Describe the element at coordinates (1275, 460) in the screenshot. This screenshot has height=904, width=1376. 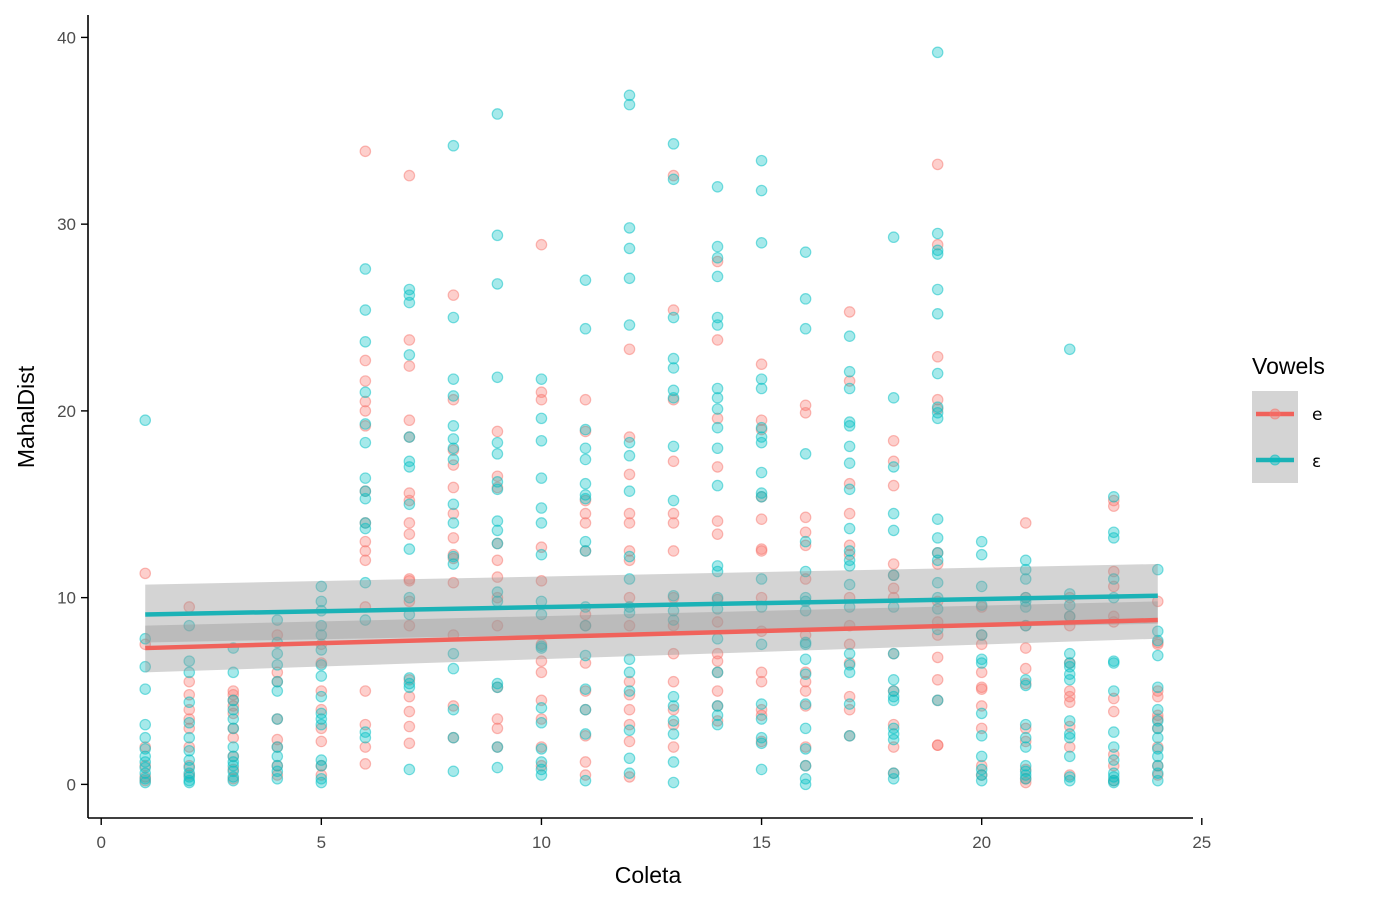
I see `legend-key-eps-point` at that location.